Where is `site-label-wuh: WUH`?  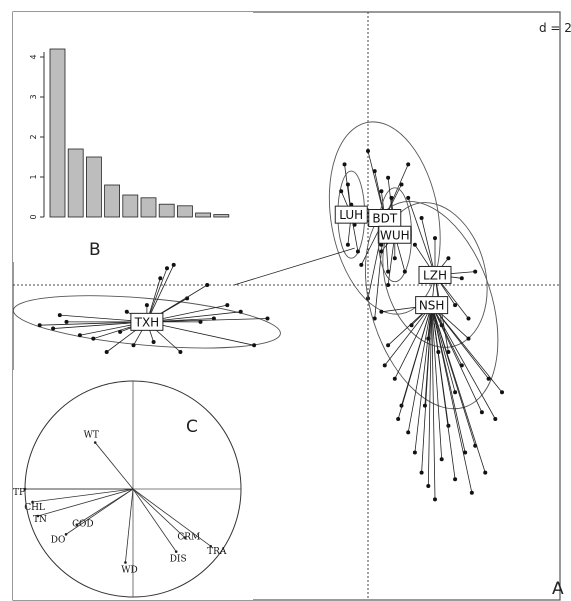 site-label-wuh: WUH is located at coordinates (395, 235).